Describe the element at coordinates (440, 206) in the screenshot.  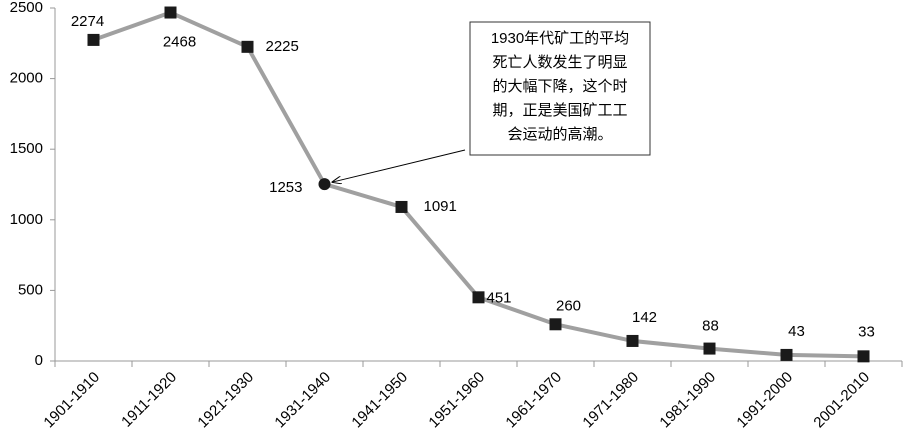
I see `data-label: 1091` at that location.